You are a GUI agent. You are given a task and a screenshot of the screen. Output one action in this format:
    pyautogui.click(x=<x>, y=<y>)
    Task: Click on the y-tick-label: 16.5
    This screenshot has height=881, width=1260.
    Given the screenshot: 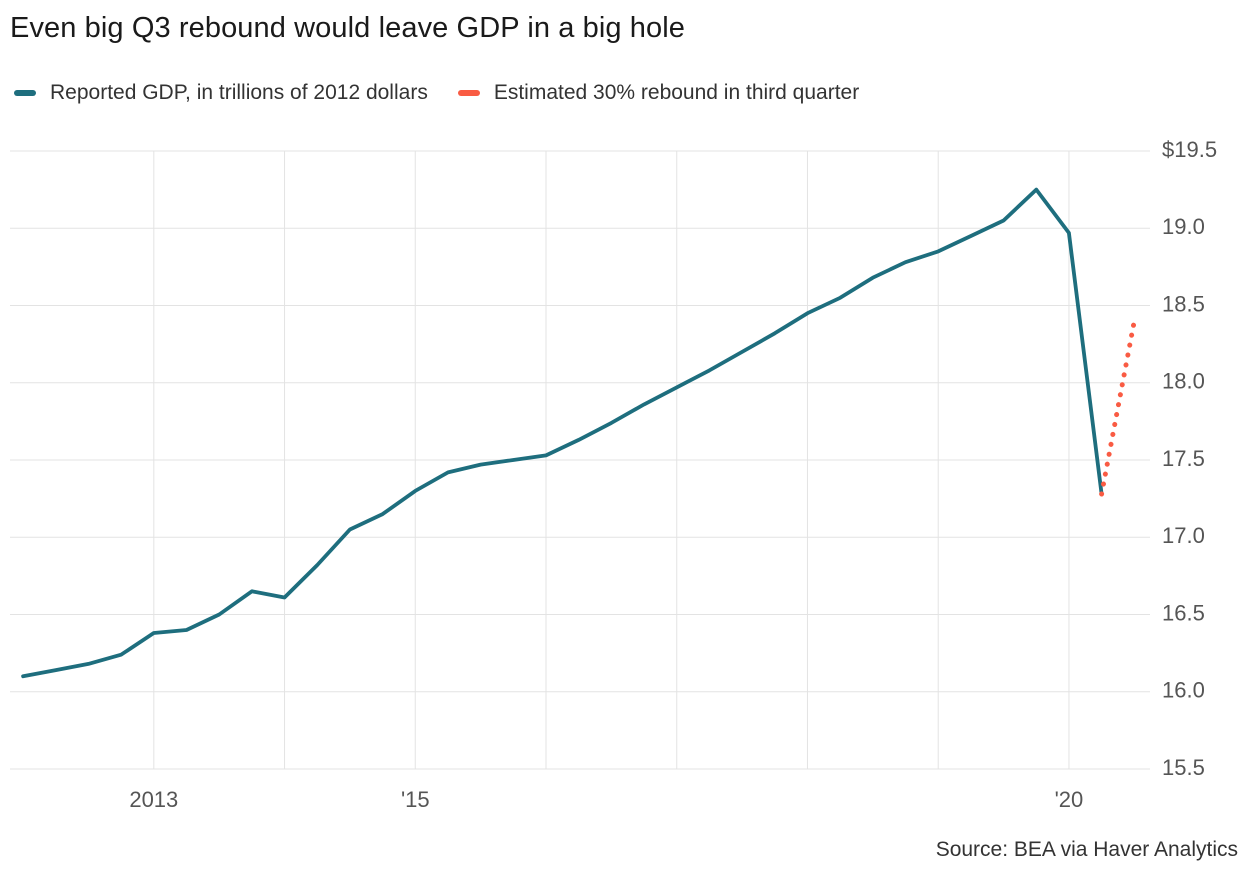 What is the action you would take?
    pyautogui.click(x=1183, y=612)
    